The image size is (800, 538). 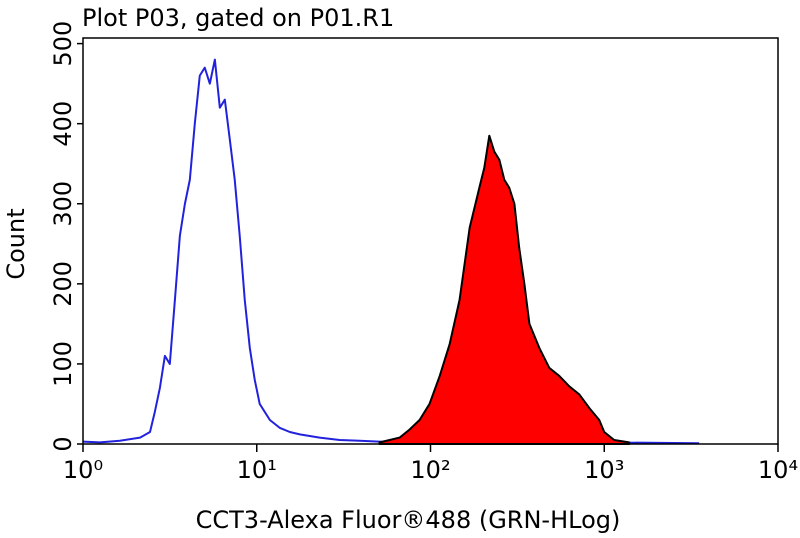 What do you see at coordinates (63, 204) in the screenshot?
I see `y-tick-label: 300` at bounding box center [63, 204].